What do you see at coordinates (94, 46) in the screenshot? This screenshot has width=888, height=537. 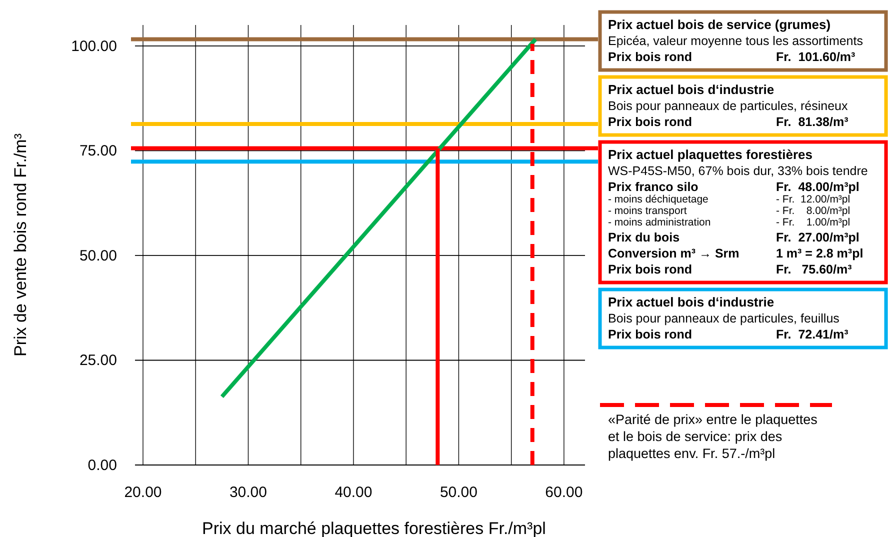 I see `y-tick-label: 100.00` at bounding box center [94, 46].